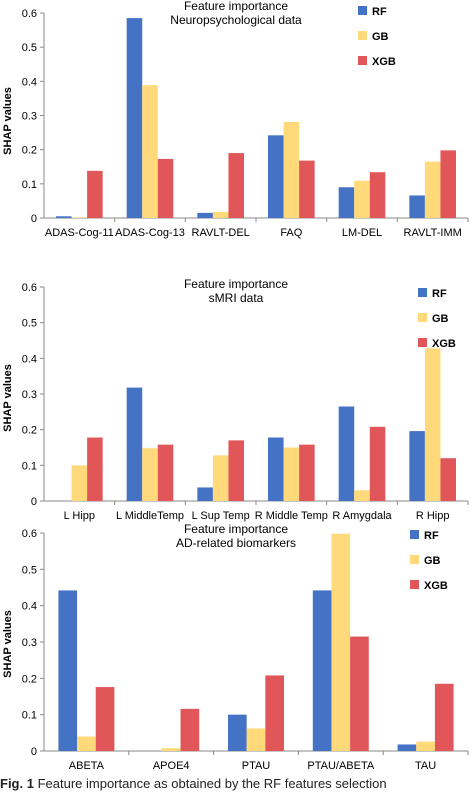 This screenshot has width=474, height=793. I want to click on x-tick-label: LM-DEL, so click(362, 233).